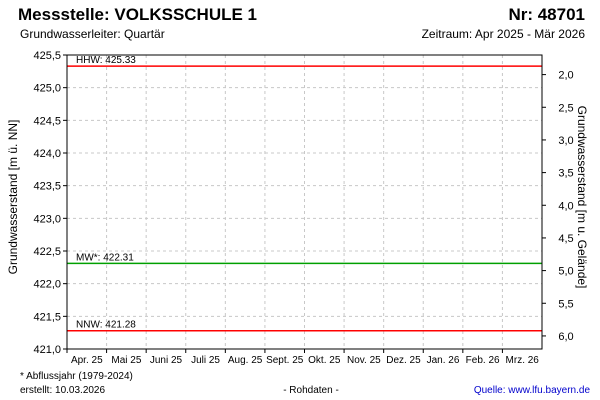 The image size is (600, 400). Describe the element at coordinates (76, 376) in the screenshot. I see `footnote-mean-period: * Abflussjahr (1979-2024)` at that location.